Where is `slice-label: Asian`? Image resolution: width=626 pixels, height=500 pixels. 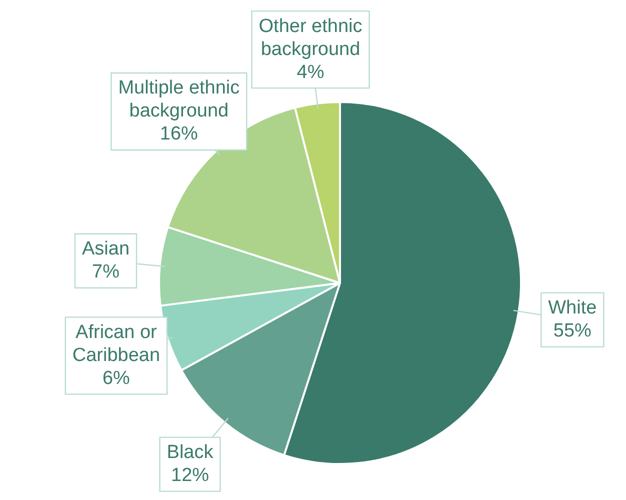 slice-label: Asian is located at coordinates (106, 249).